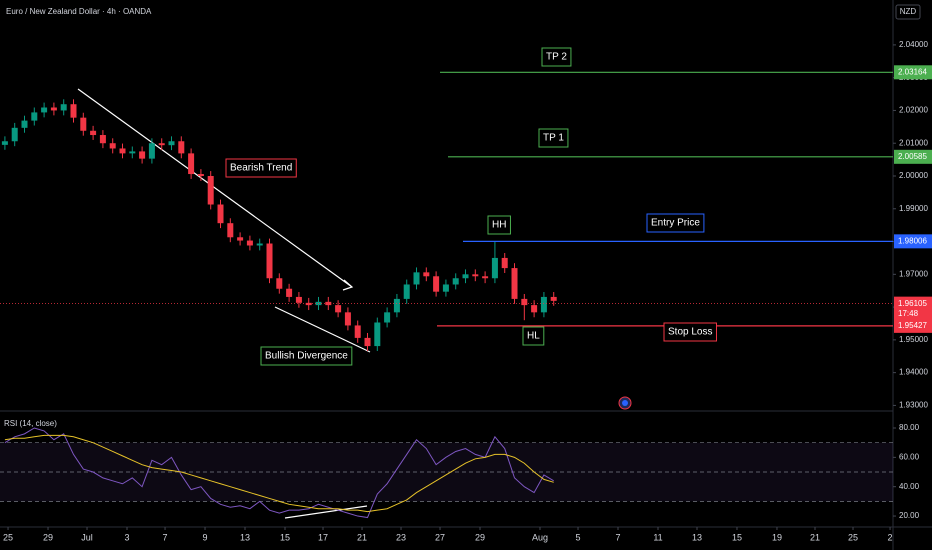  Describe the element at coordinates (913, 405) in the screenshot. I see `y-tick-label: 1.93000` at that location.